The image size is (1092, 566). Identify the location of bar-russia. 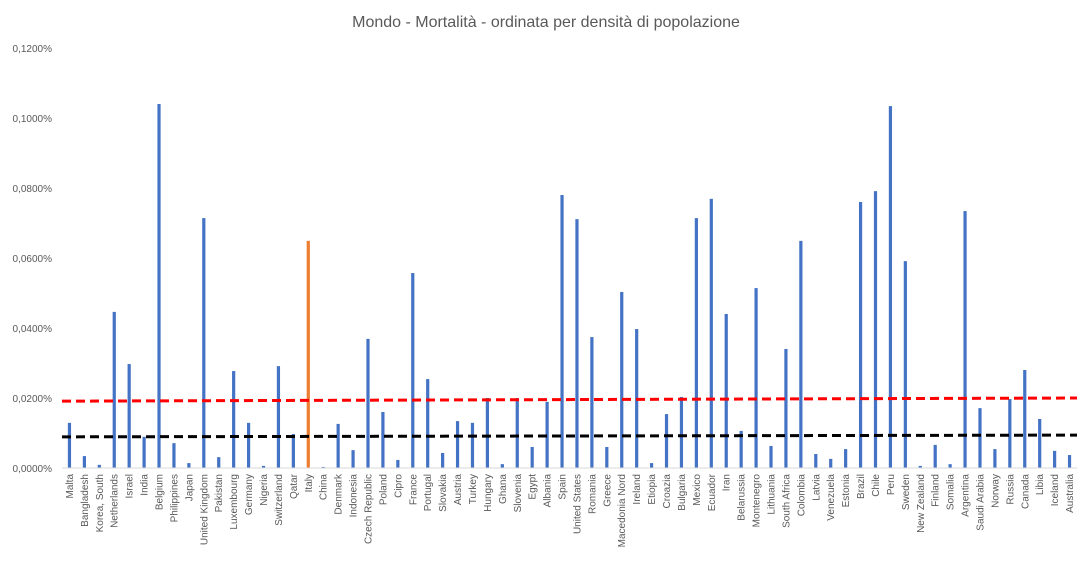
(1010, 433).